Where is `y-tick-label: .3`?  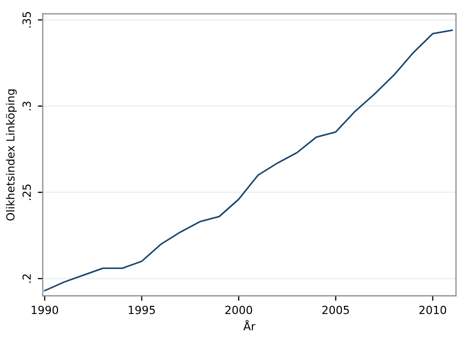
y-tick-label: .3 is located at coordinates (26, 106).